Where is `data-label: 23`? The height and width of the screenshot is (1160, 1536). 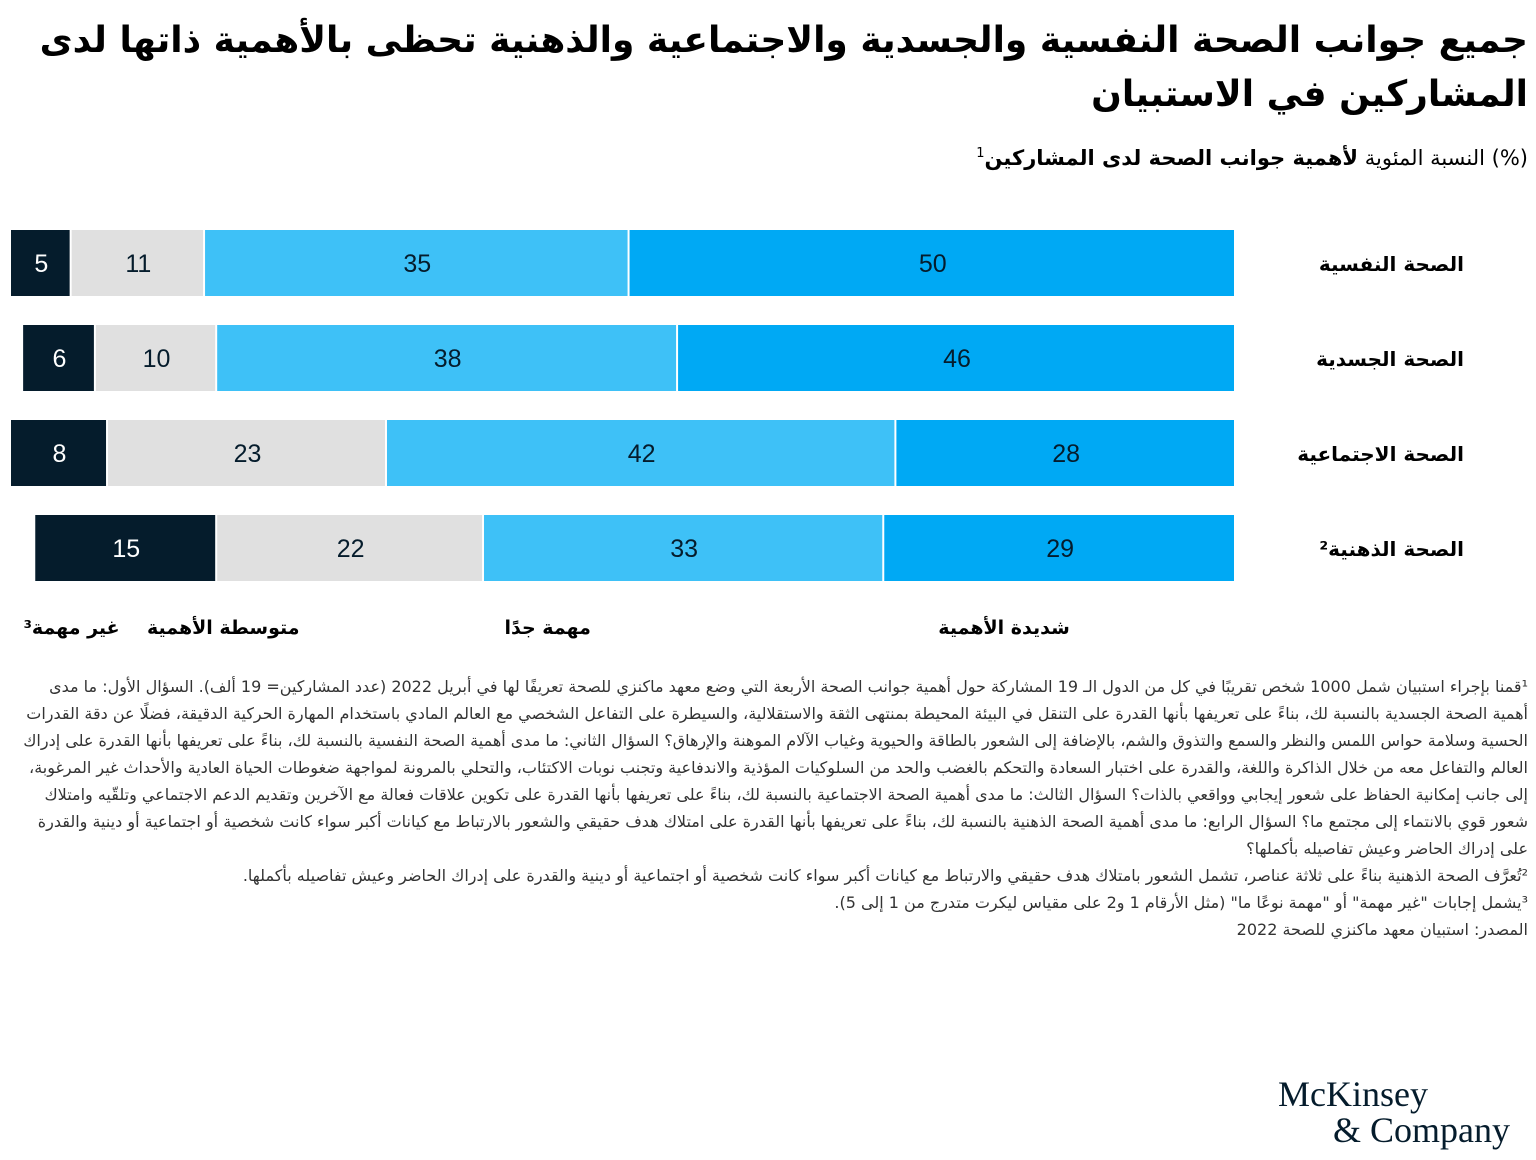 data-label: 23 is located at coordinates (248, 454).